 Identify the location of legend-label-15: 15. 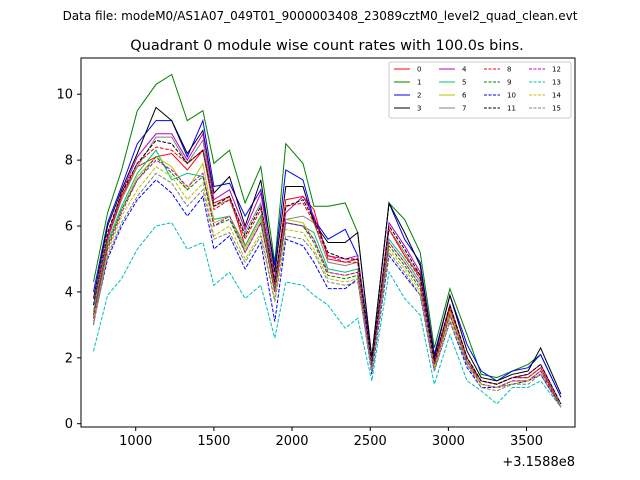
(556, 109).